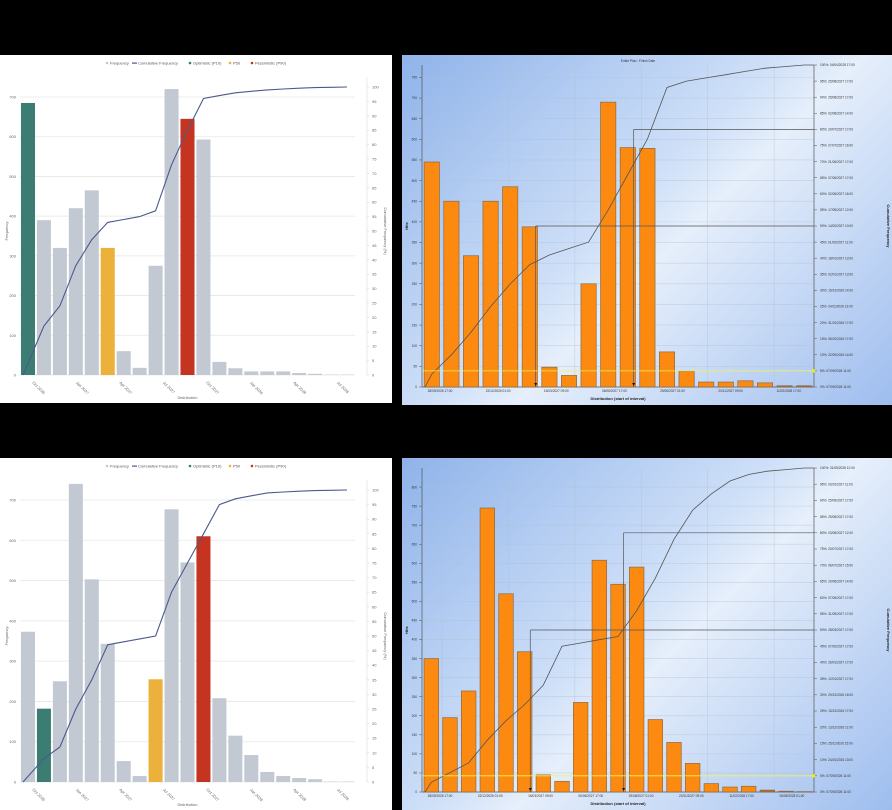 This screenshot has width=892, height=810. What do you see at coordinates (415, 716) in the screenshot?
I see `y-tick: 200` at bounding box center [415, 716].